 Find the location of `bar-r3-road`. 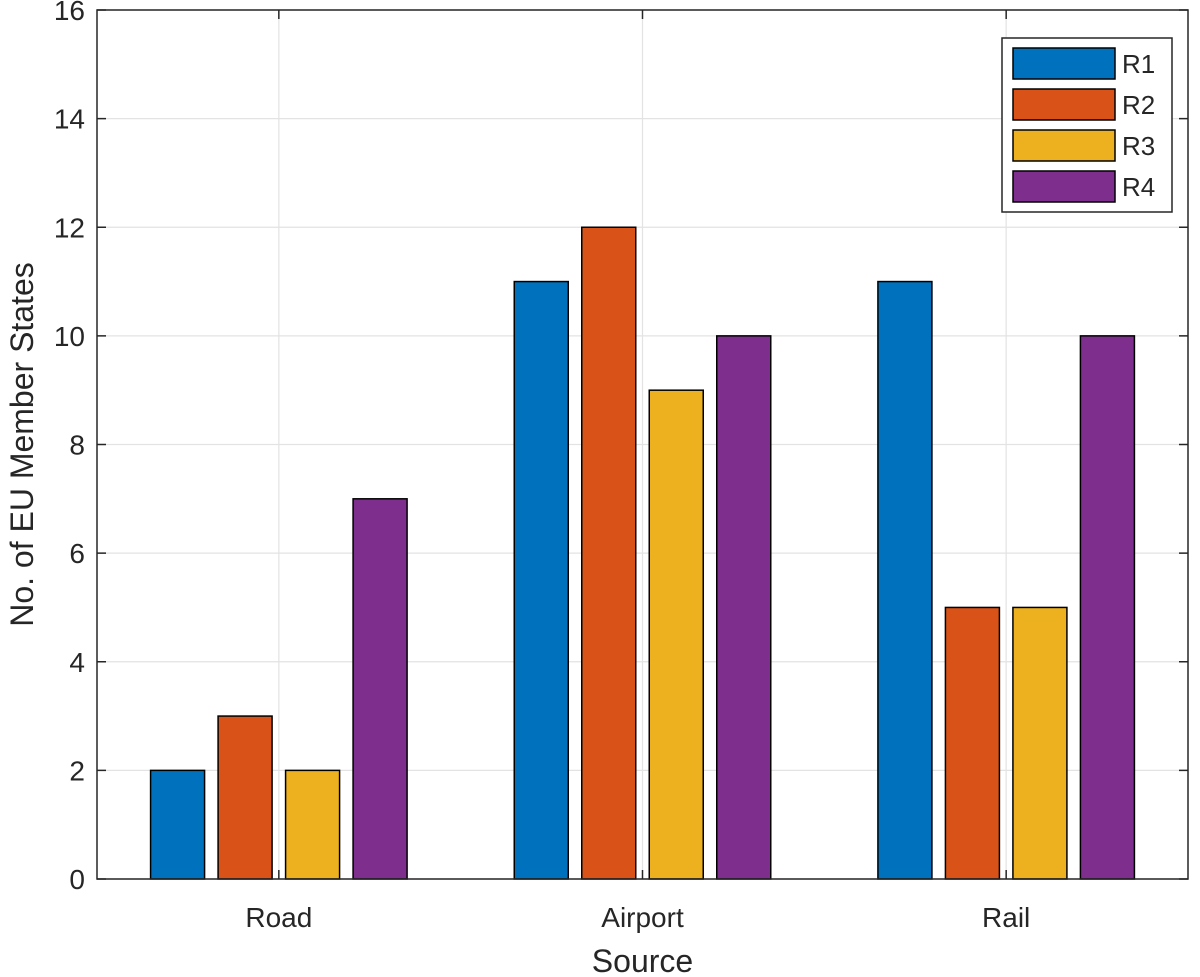

bar-r3-road is located at coordinates (312, 824).